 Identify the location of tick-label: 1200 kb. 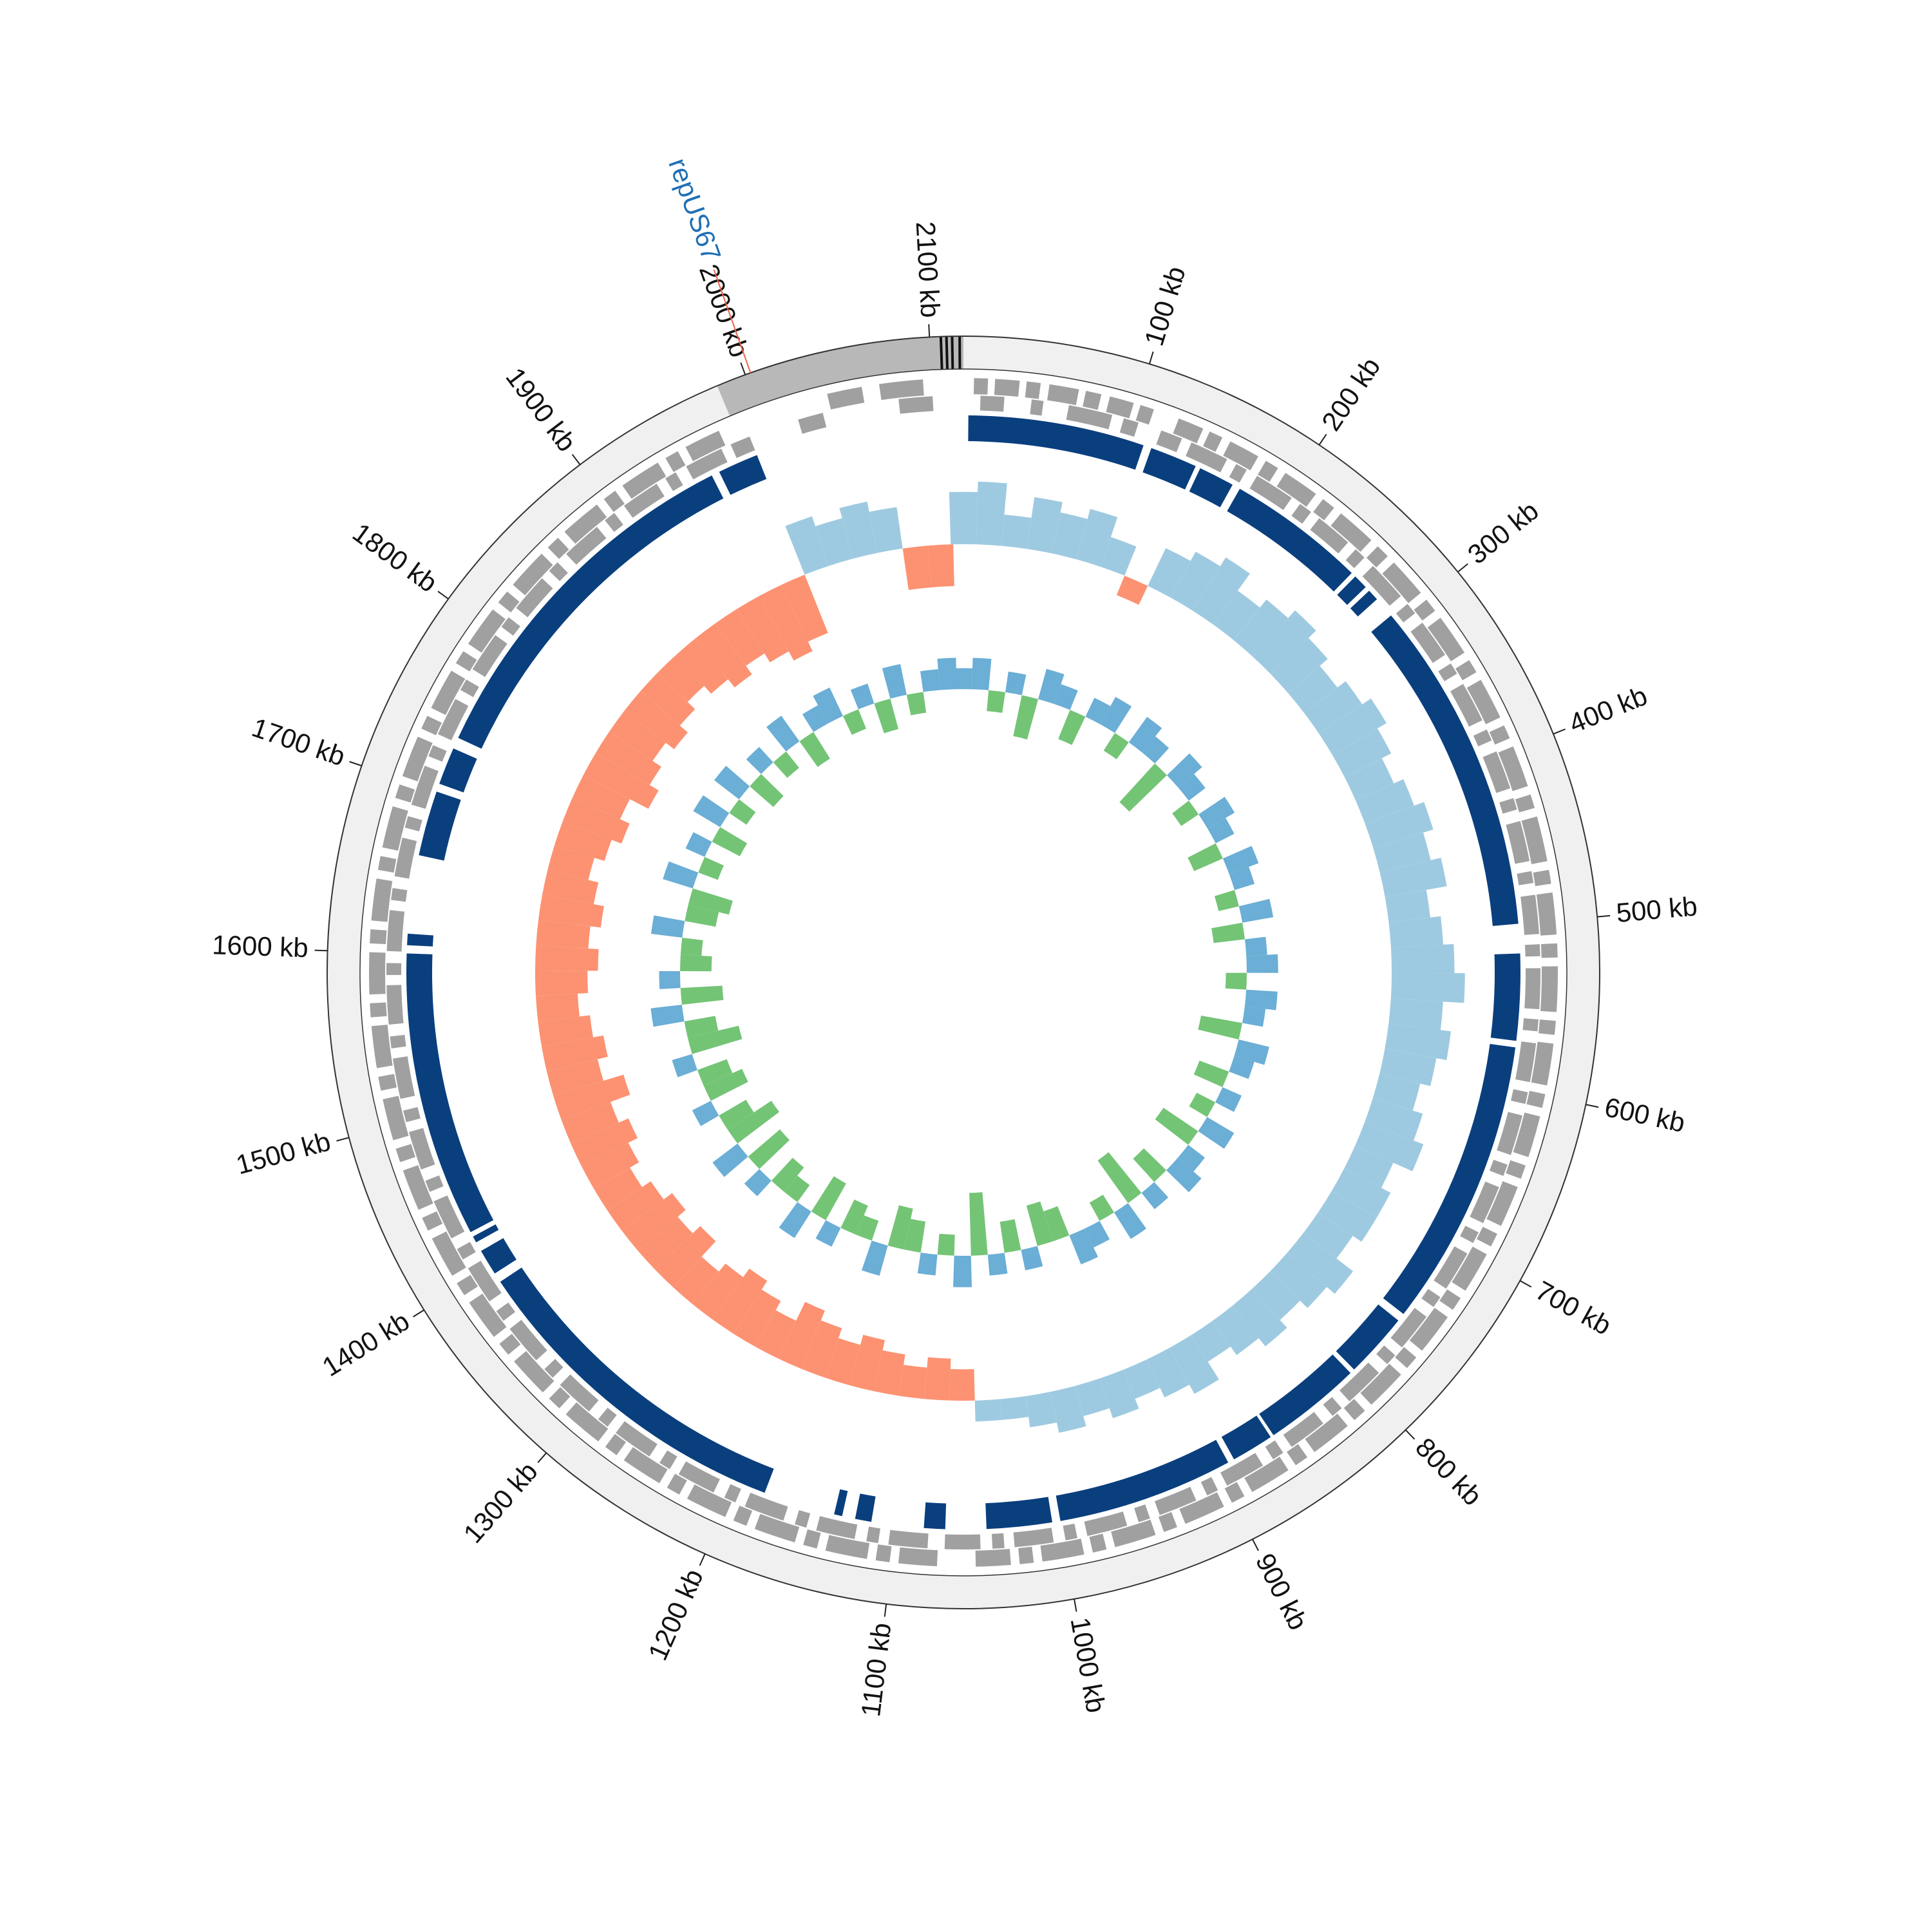
(676, 1614).